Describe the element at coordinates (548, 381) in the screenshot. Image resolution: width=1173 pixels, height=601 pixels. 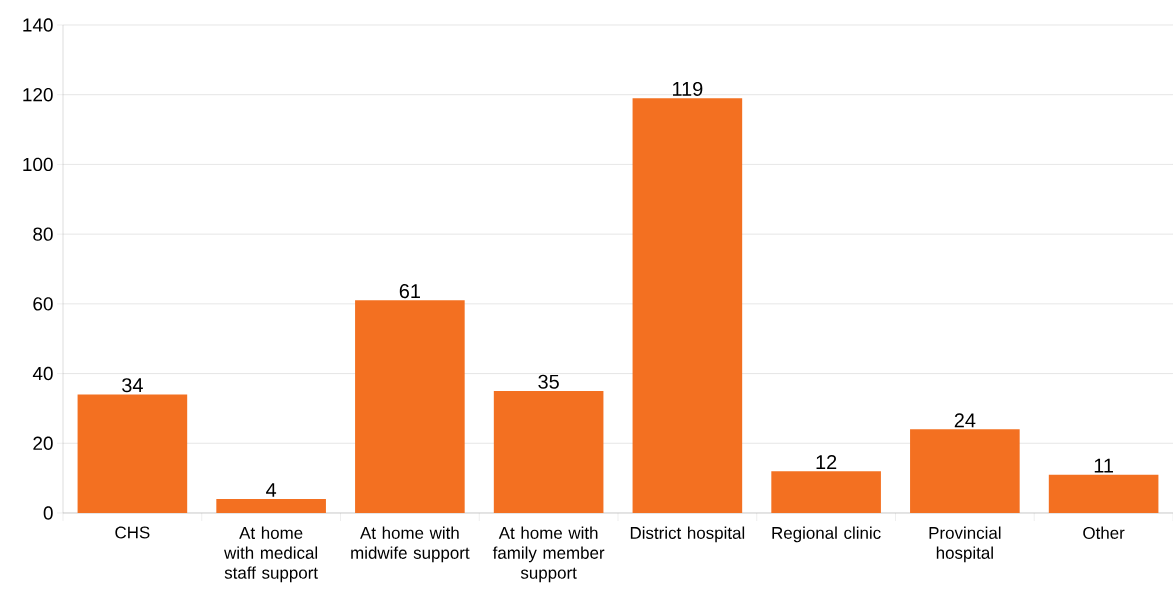
I see `data-label: 35` at that location.